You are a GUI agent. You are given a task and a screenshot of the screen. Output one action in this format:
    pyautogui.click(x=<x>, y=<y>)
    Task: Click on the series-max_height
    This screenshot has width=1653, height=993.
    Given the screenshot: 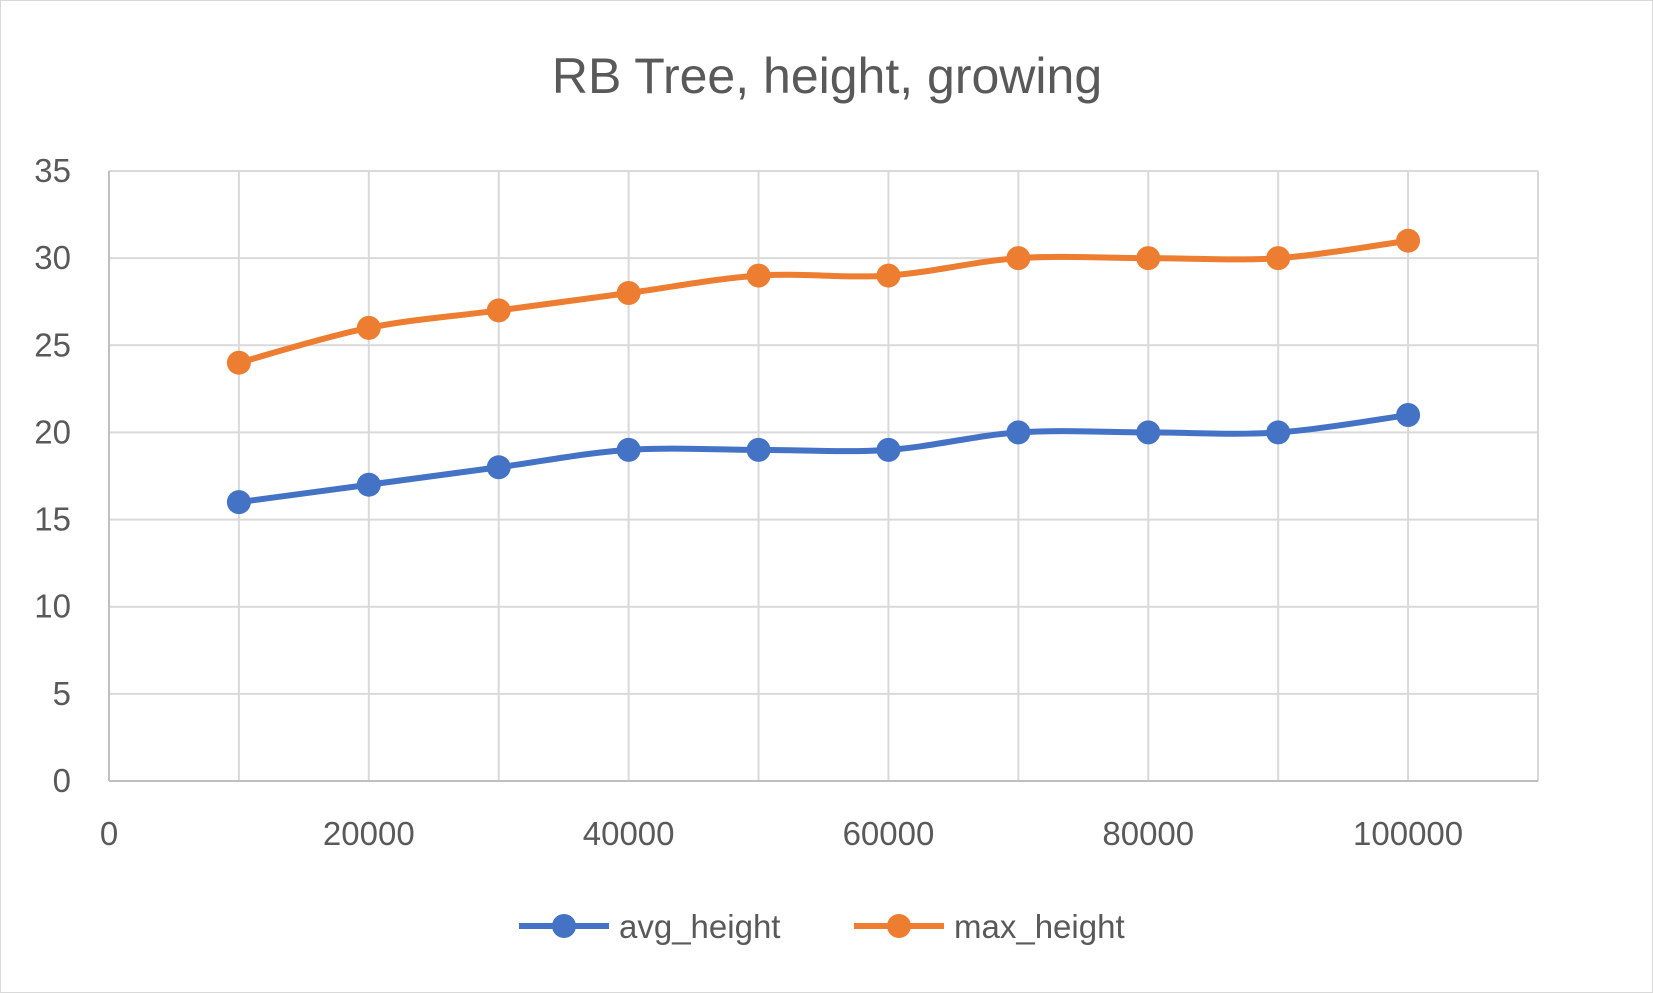 What is the action you would take?
    pyautogui.click(x=823, y=301)
    